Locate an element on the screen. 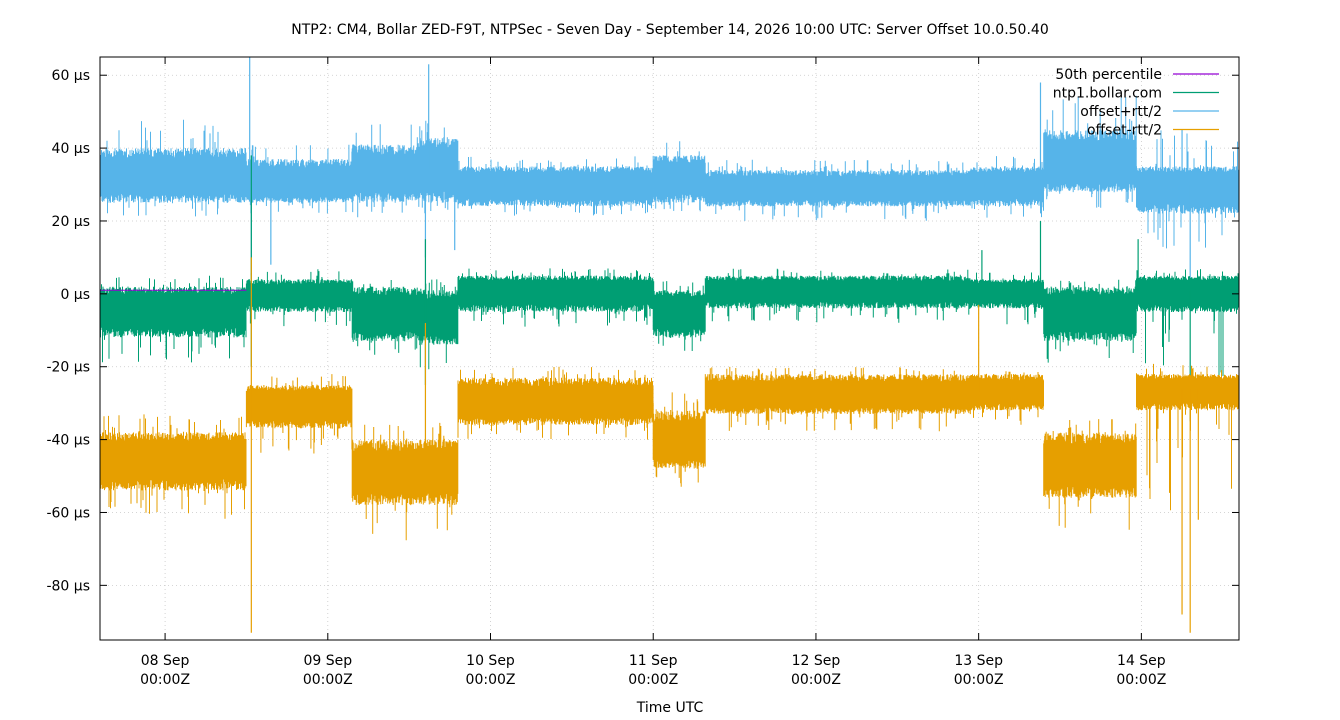 The image size is (1340, 720). y-tick-label: -40 µs is located at coordinates (68, 441).